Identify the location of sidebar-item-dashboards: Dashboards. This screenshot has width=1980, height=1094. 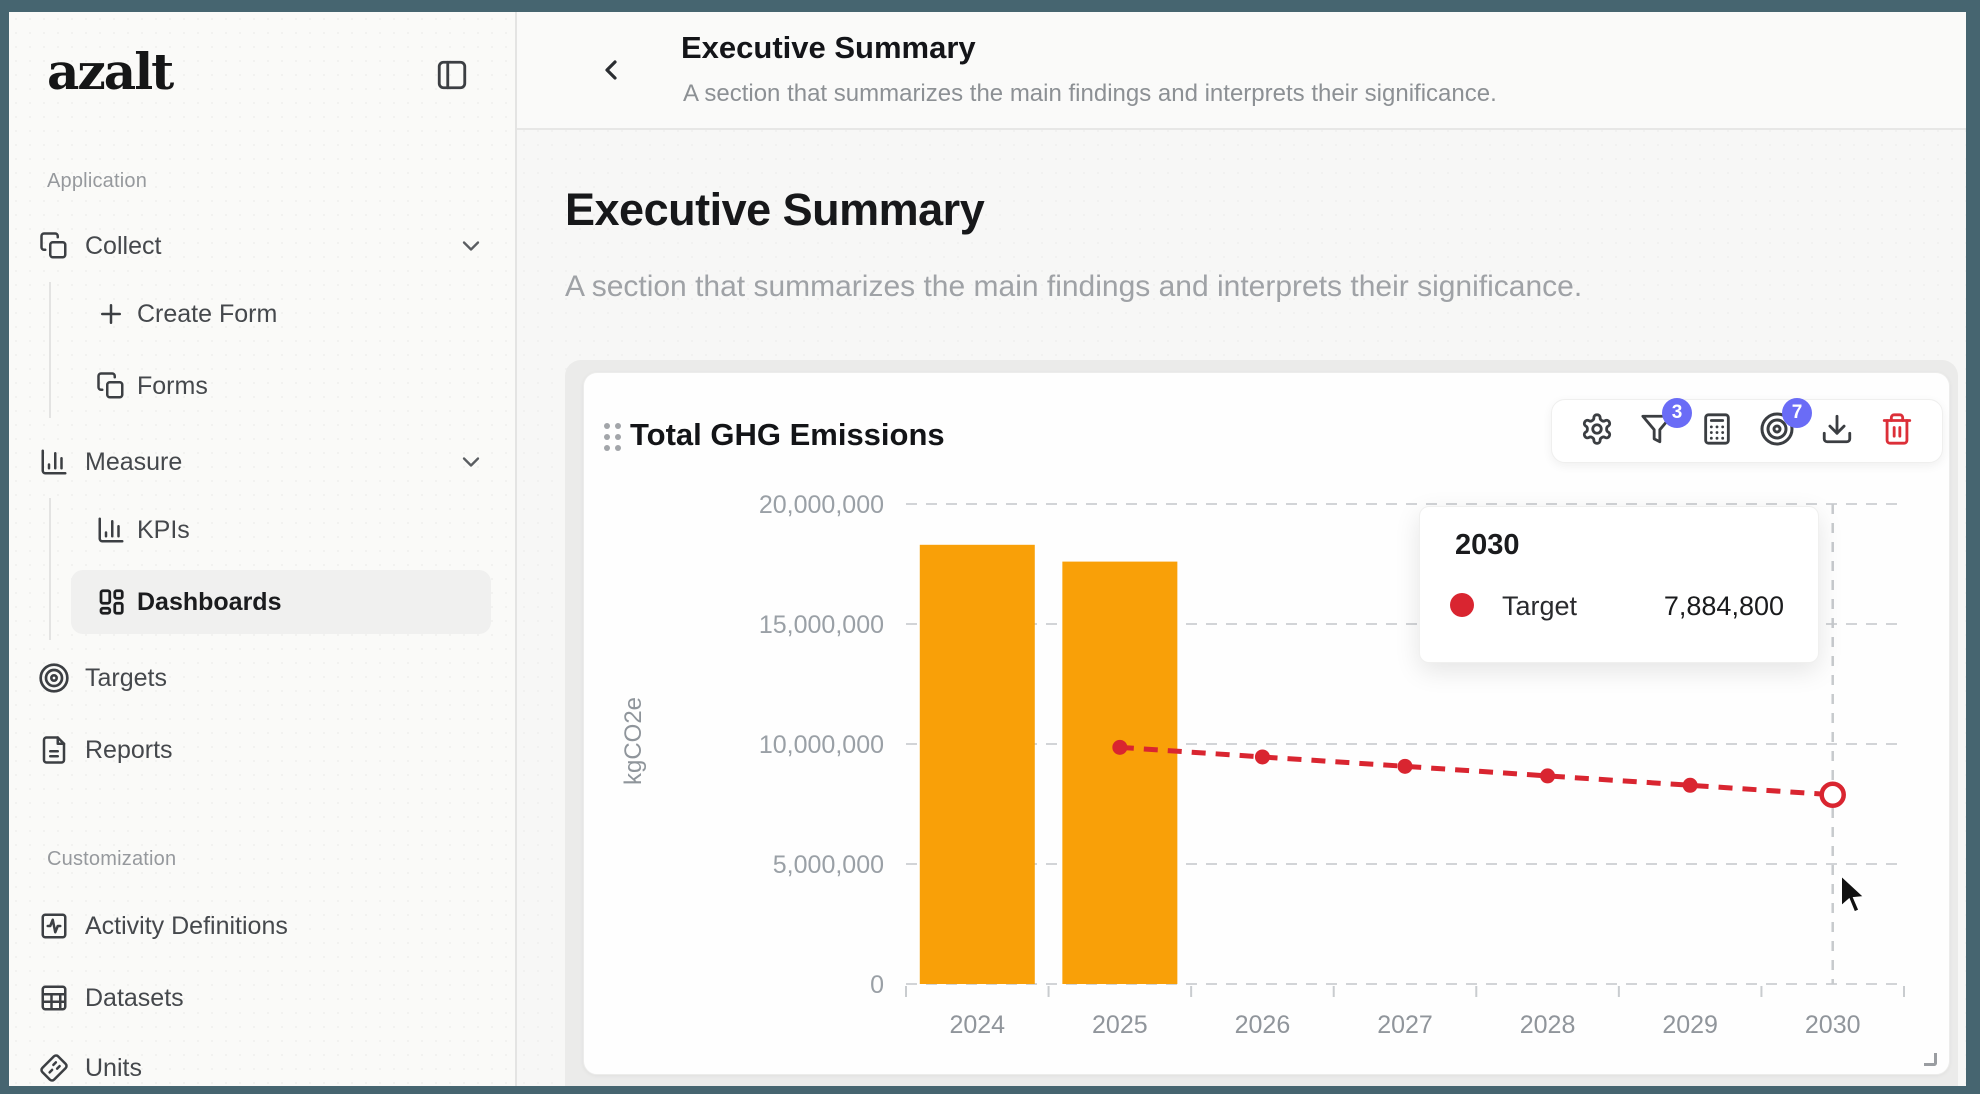
(281, 602).